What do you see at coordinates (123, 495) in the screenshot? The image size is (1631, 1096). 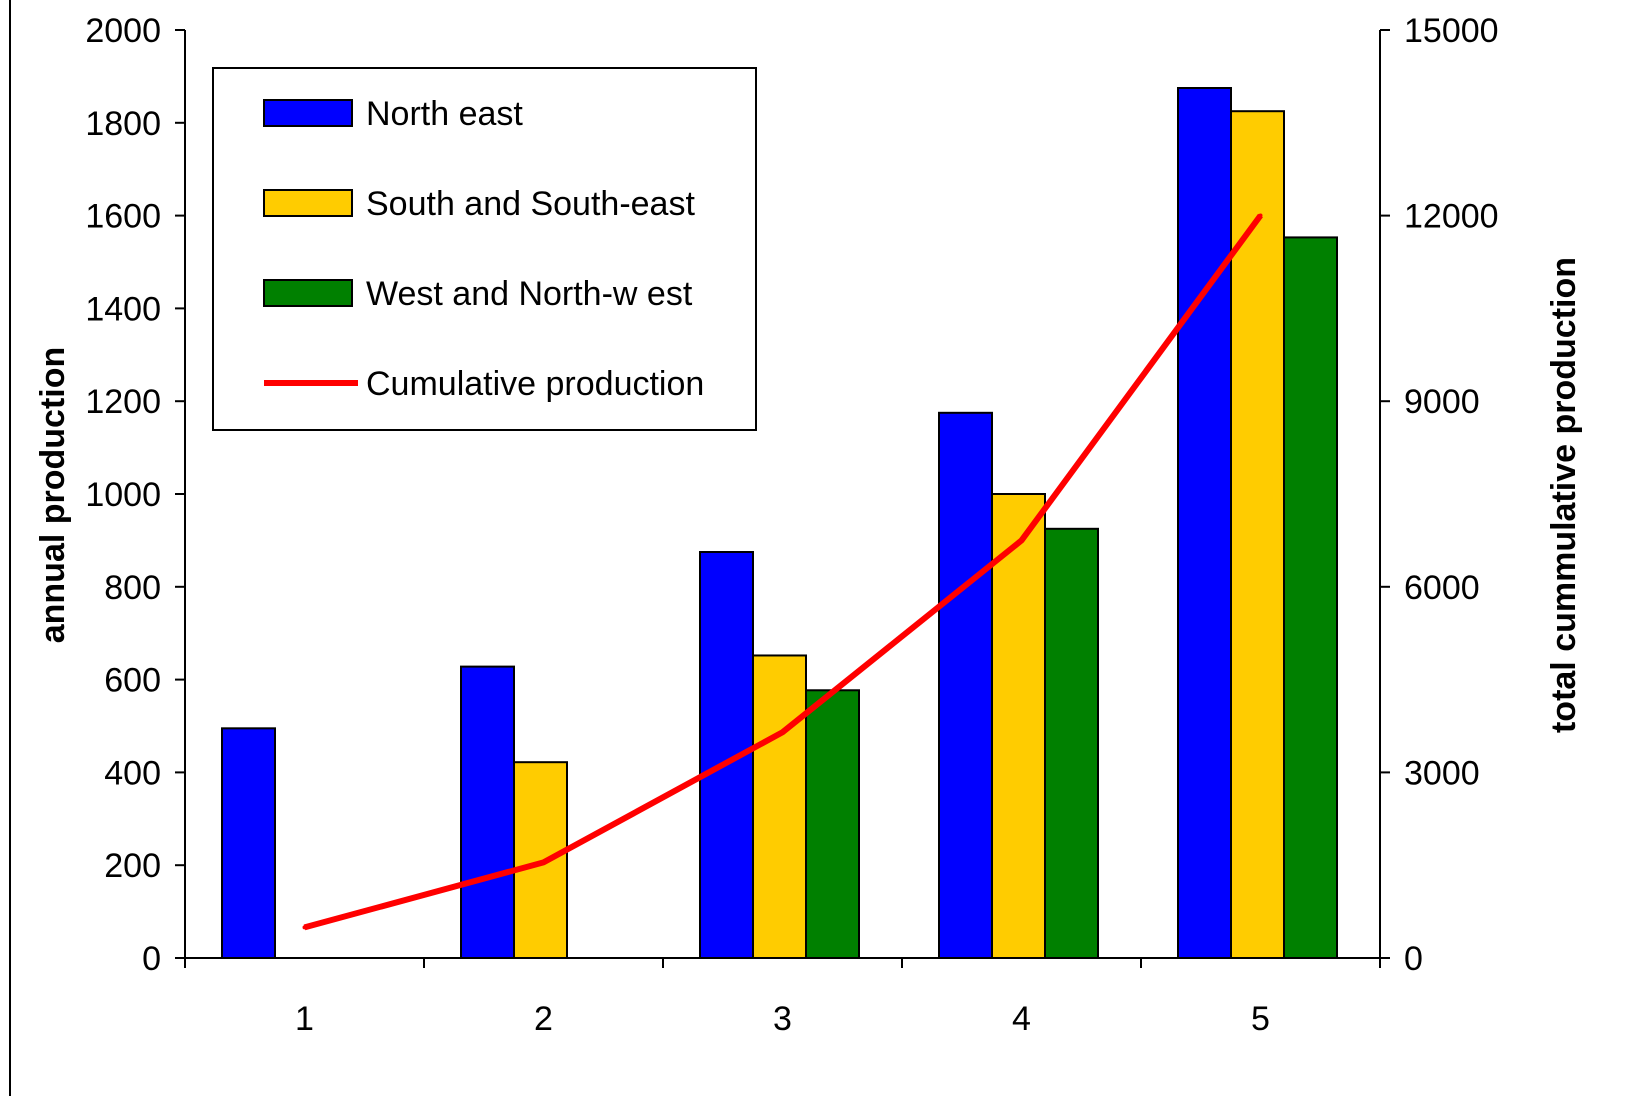 I see `y-tick-label-1000: 1000` at bounding box center [123, 495].